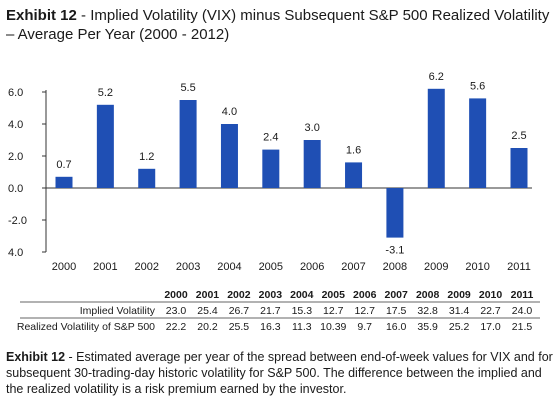 This screenshot has height=416, width=558. Describe the element at coordinates (394, 251) in the screenshot. I see `bar-value-label: -3.1` at that location.